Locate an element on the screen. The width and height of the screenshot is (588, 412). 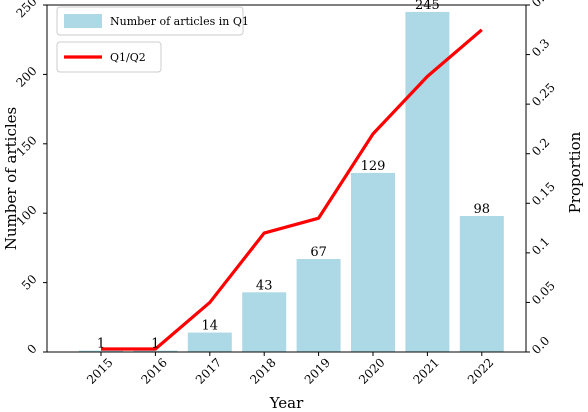
x-tick-label: 2018 is located at coordinates (262, 370).